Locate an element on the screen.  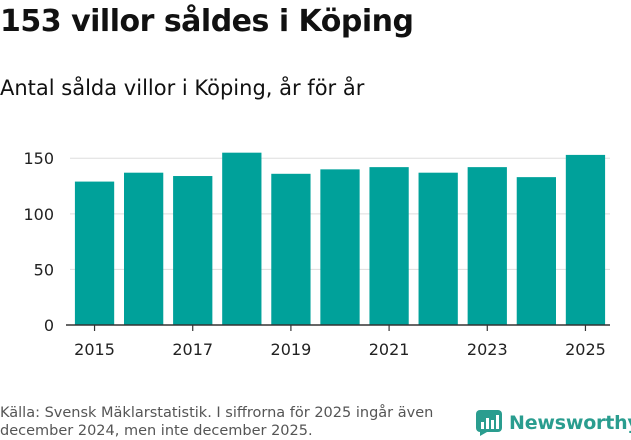
y-tick-label: 150 is located at coordinates (38, 158).